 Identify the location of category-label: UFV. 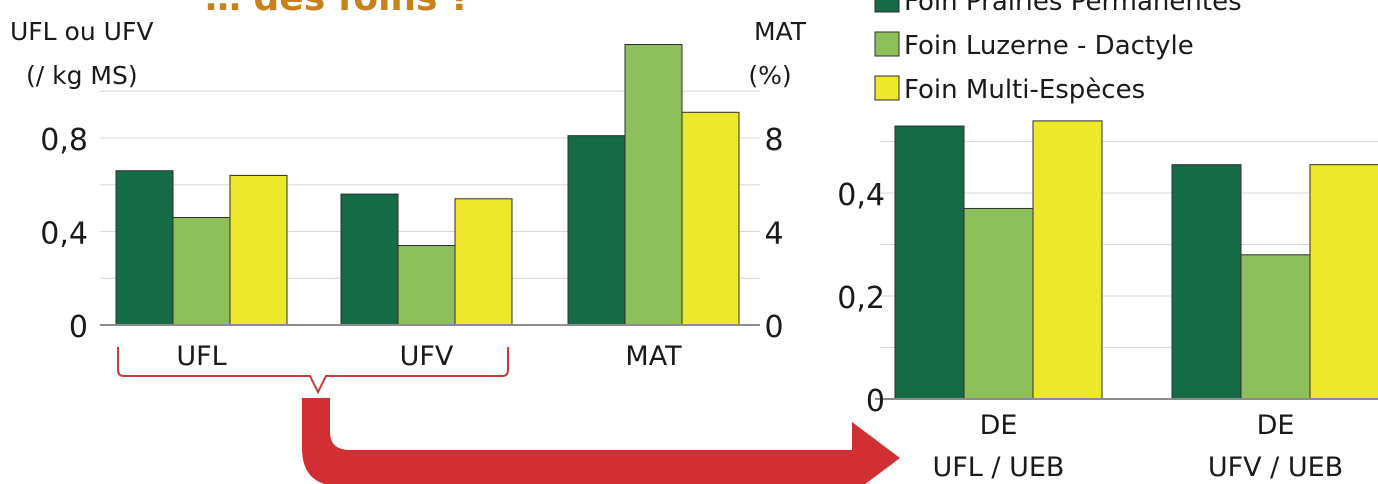
(427, 356).